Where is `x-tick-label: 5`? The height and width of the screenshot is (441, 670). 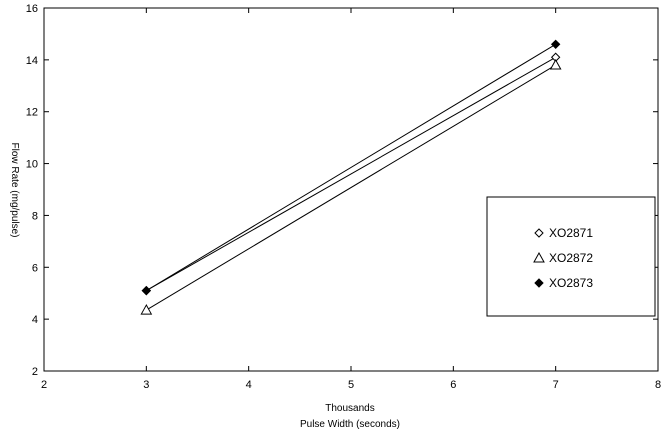 x-tick-label: 5 is located at coordinates (351, 385).